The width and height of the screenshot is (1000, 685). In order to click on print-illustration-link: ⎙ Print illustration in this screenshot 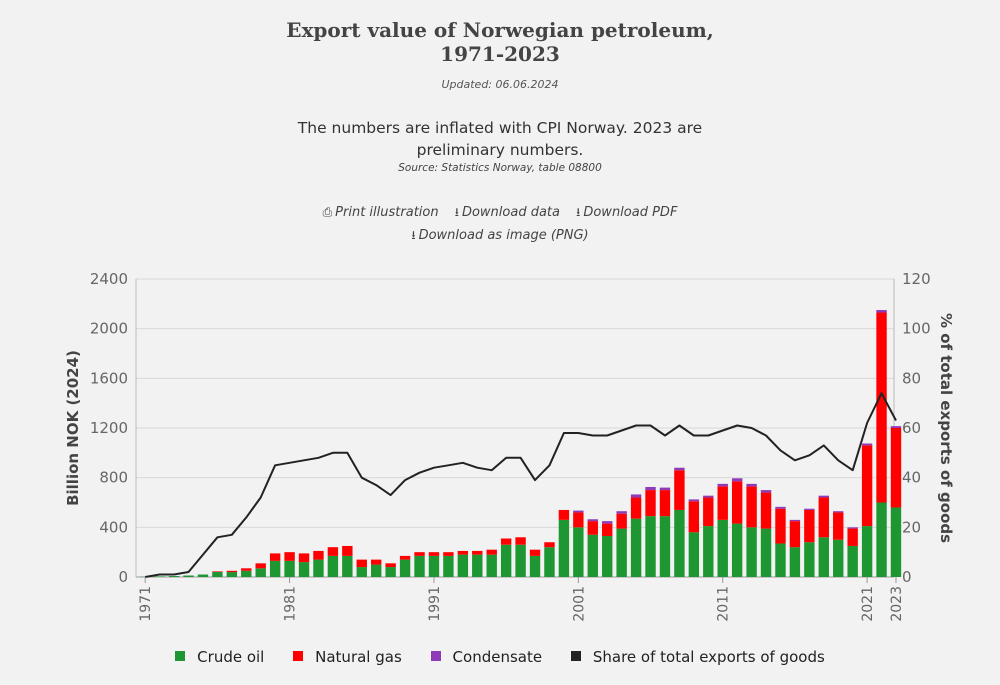, I will do `click(381, 212)`.